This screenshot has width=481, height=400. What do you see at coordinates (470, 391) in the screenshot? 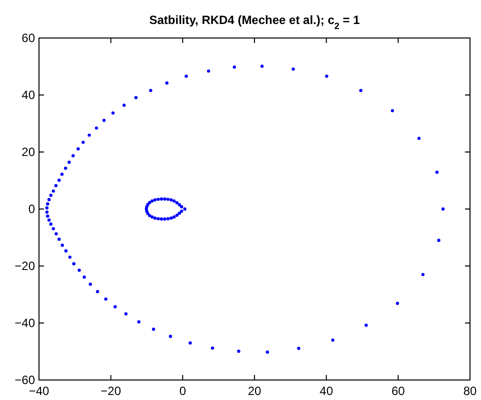
I see `x-tick-label: 80` at bounding box center [470, 391].